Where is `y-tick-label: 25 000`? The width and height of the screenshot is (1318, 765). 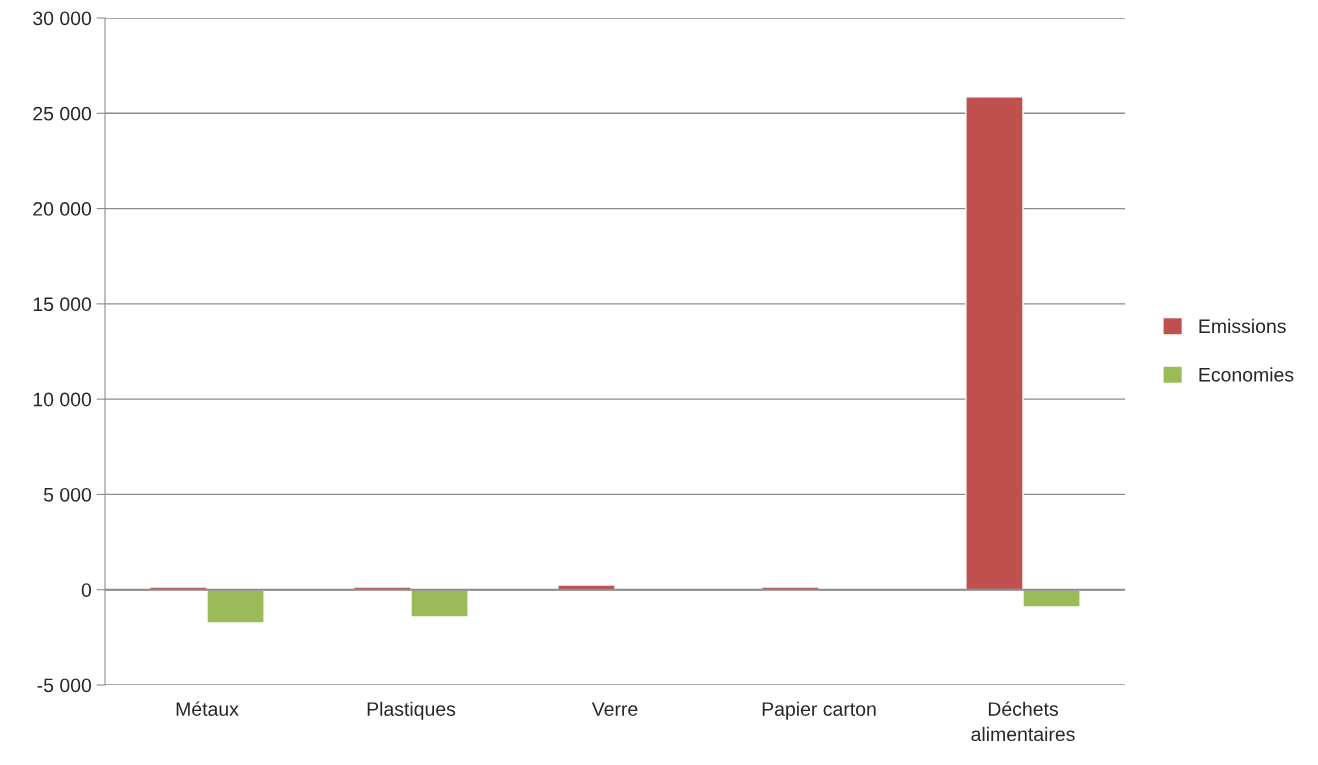
y-tick-label: 25 000 is located at coordinates (62, 113).